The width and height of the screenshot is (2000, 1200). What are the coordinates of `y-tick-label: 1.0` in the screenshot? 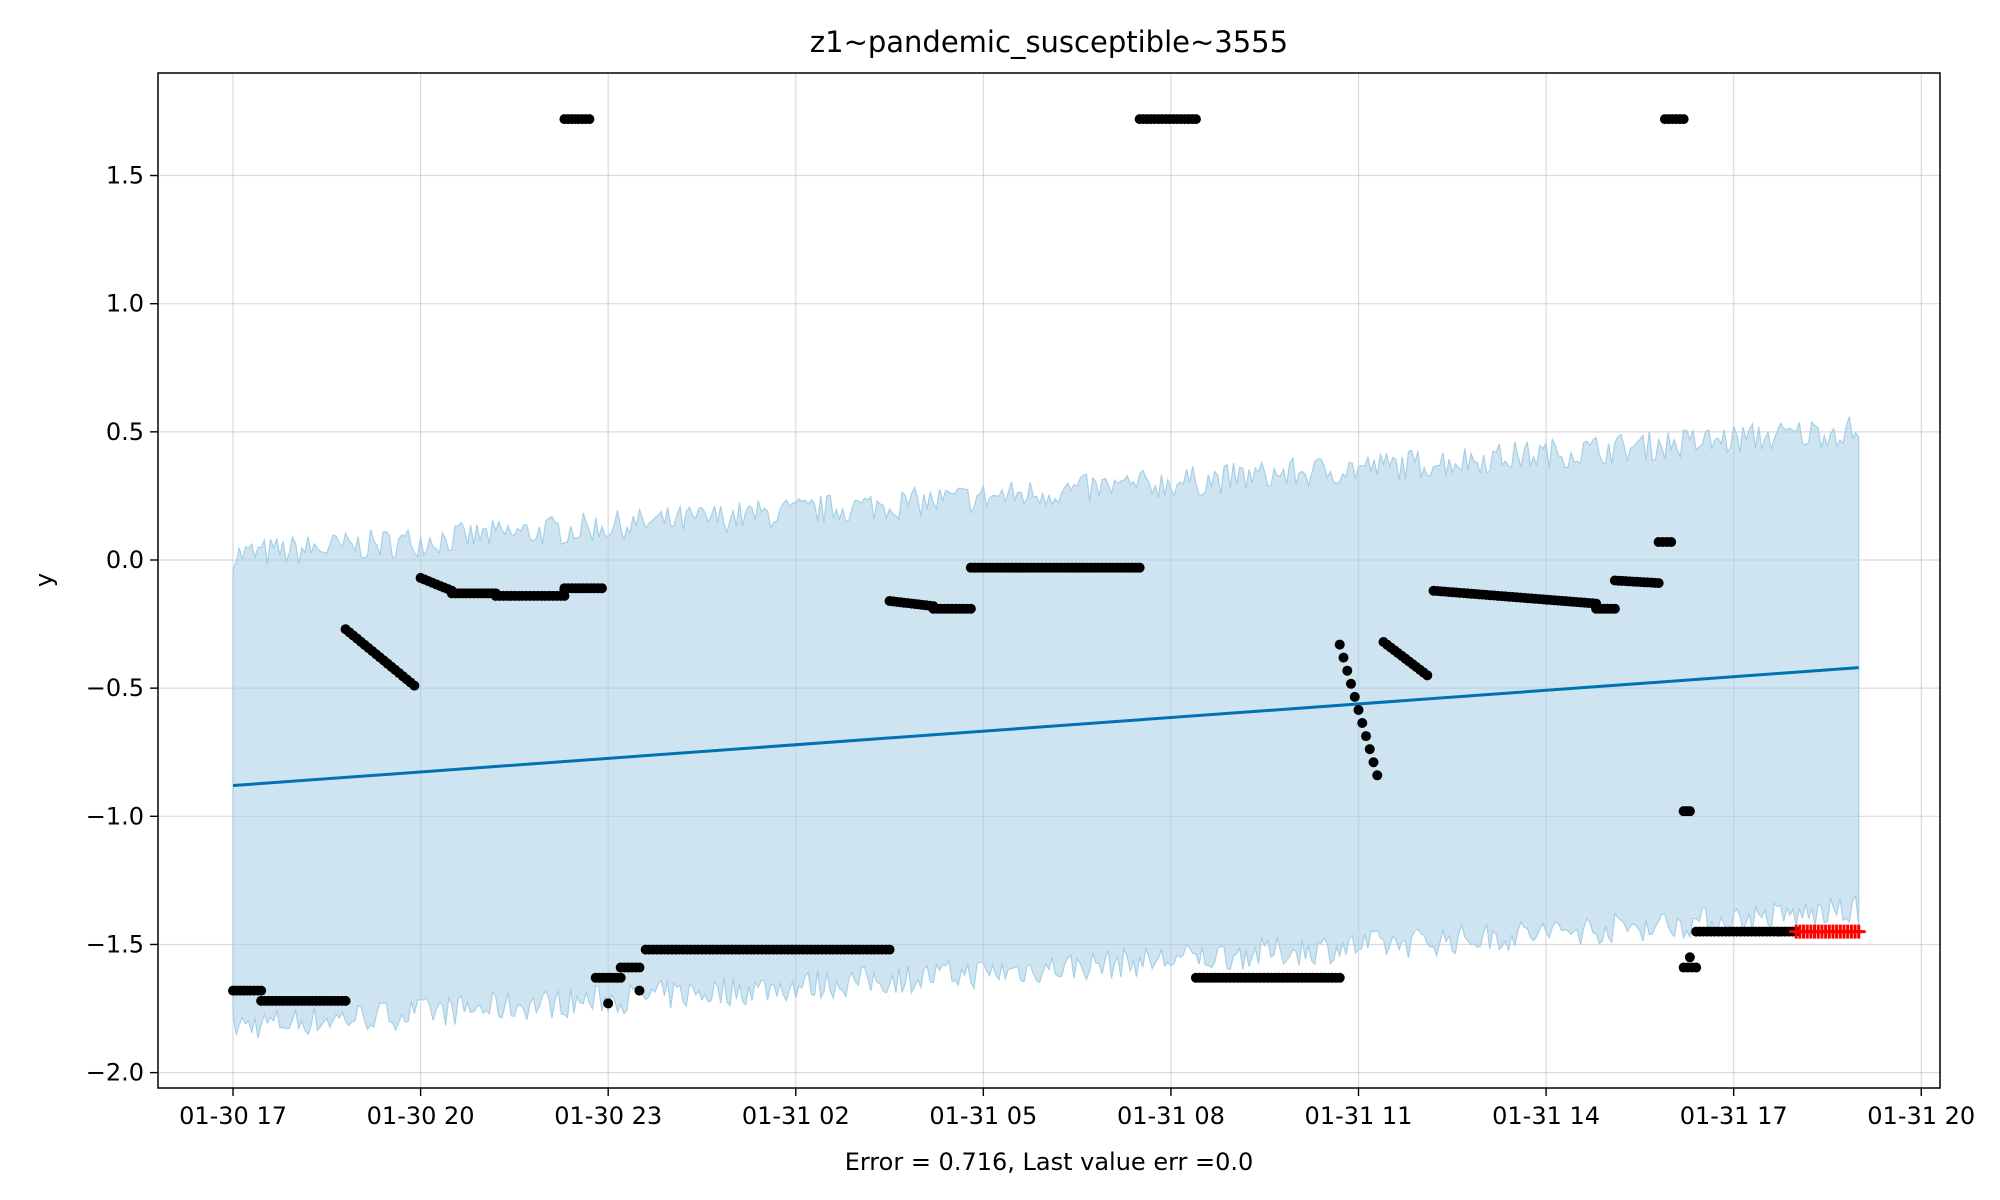 It's located at (125, 304).